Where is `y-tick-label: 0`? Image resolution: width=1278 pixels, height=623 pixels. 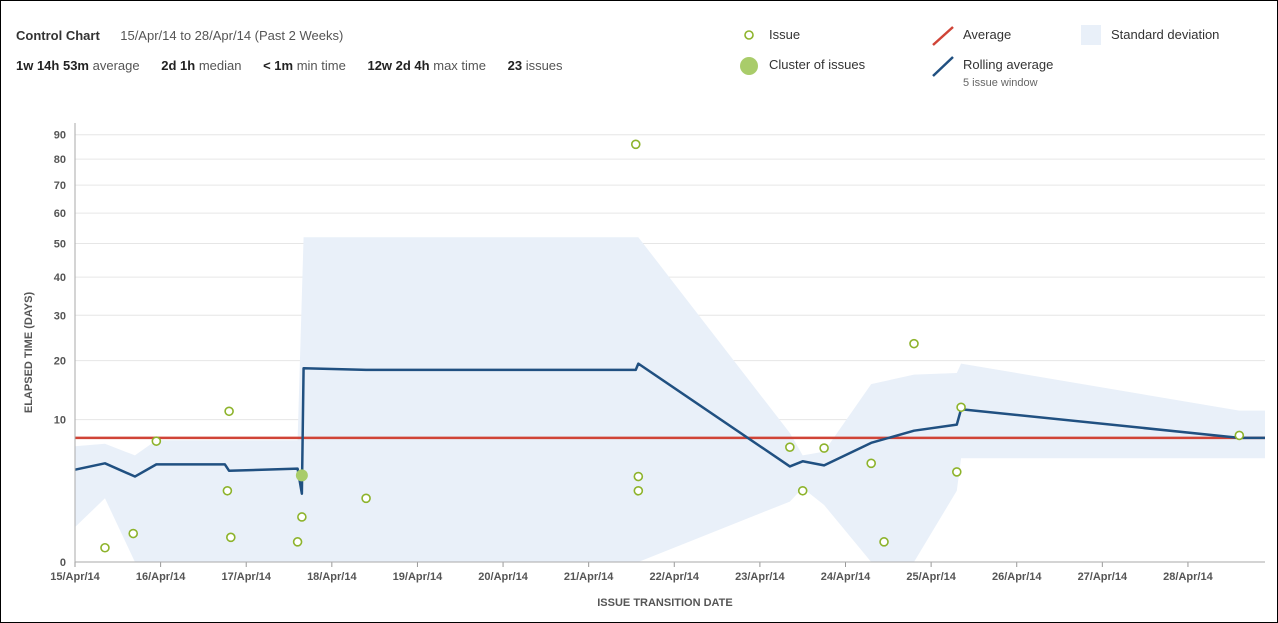
y-tick-label: 0 is located at coordinates (63, 563).